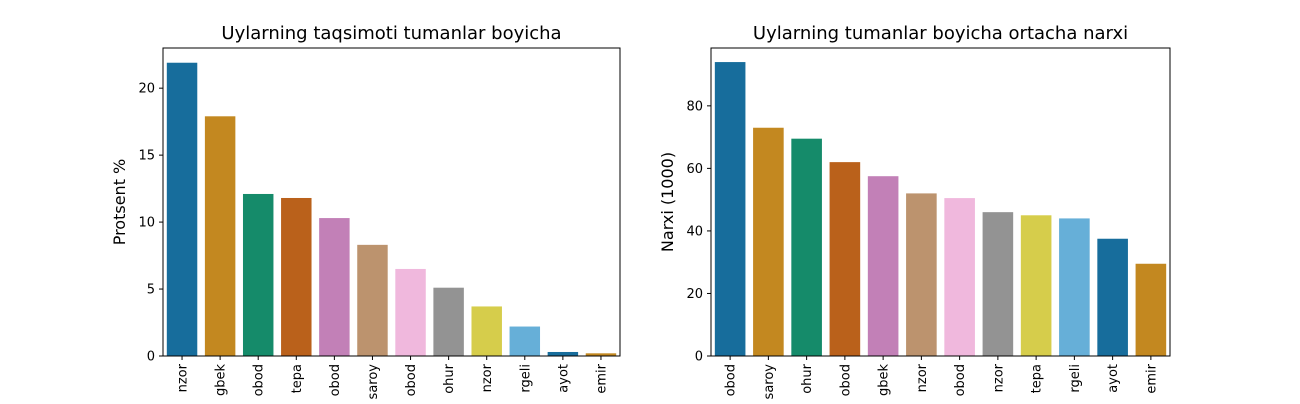  I want to click on y-axis-label: Narxi (1000), so click(667, 202).